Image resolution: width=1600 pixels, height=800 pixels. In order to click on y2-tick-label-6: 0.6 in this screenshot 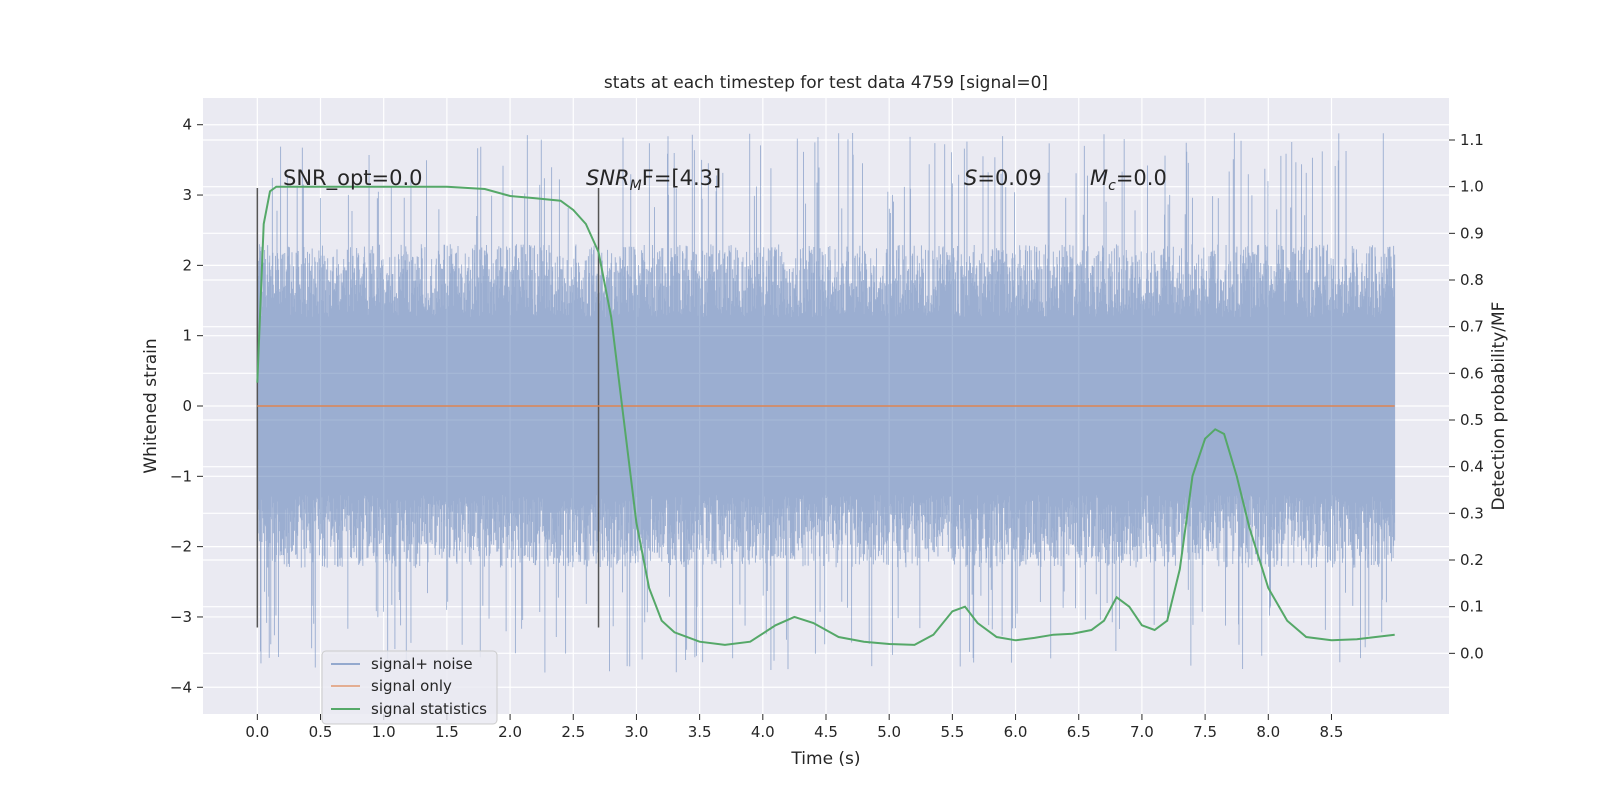, I will do `click(1472, 373)`.